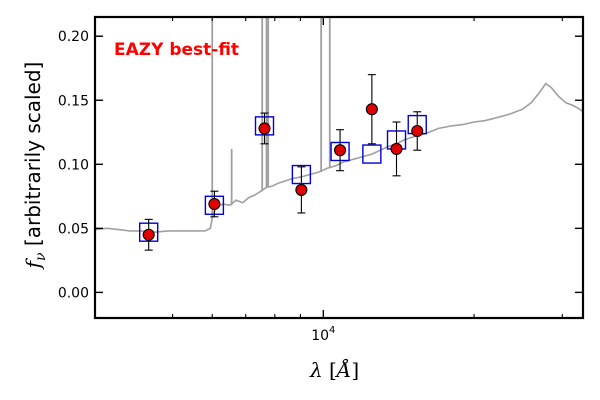 The width and height of the screenshot is (600, 400). What do you see at coordinates (73, 37) in the screenshot?
I see `y-tick-label: 0.20` at bounding box center [73, 37].